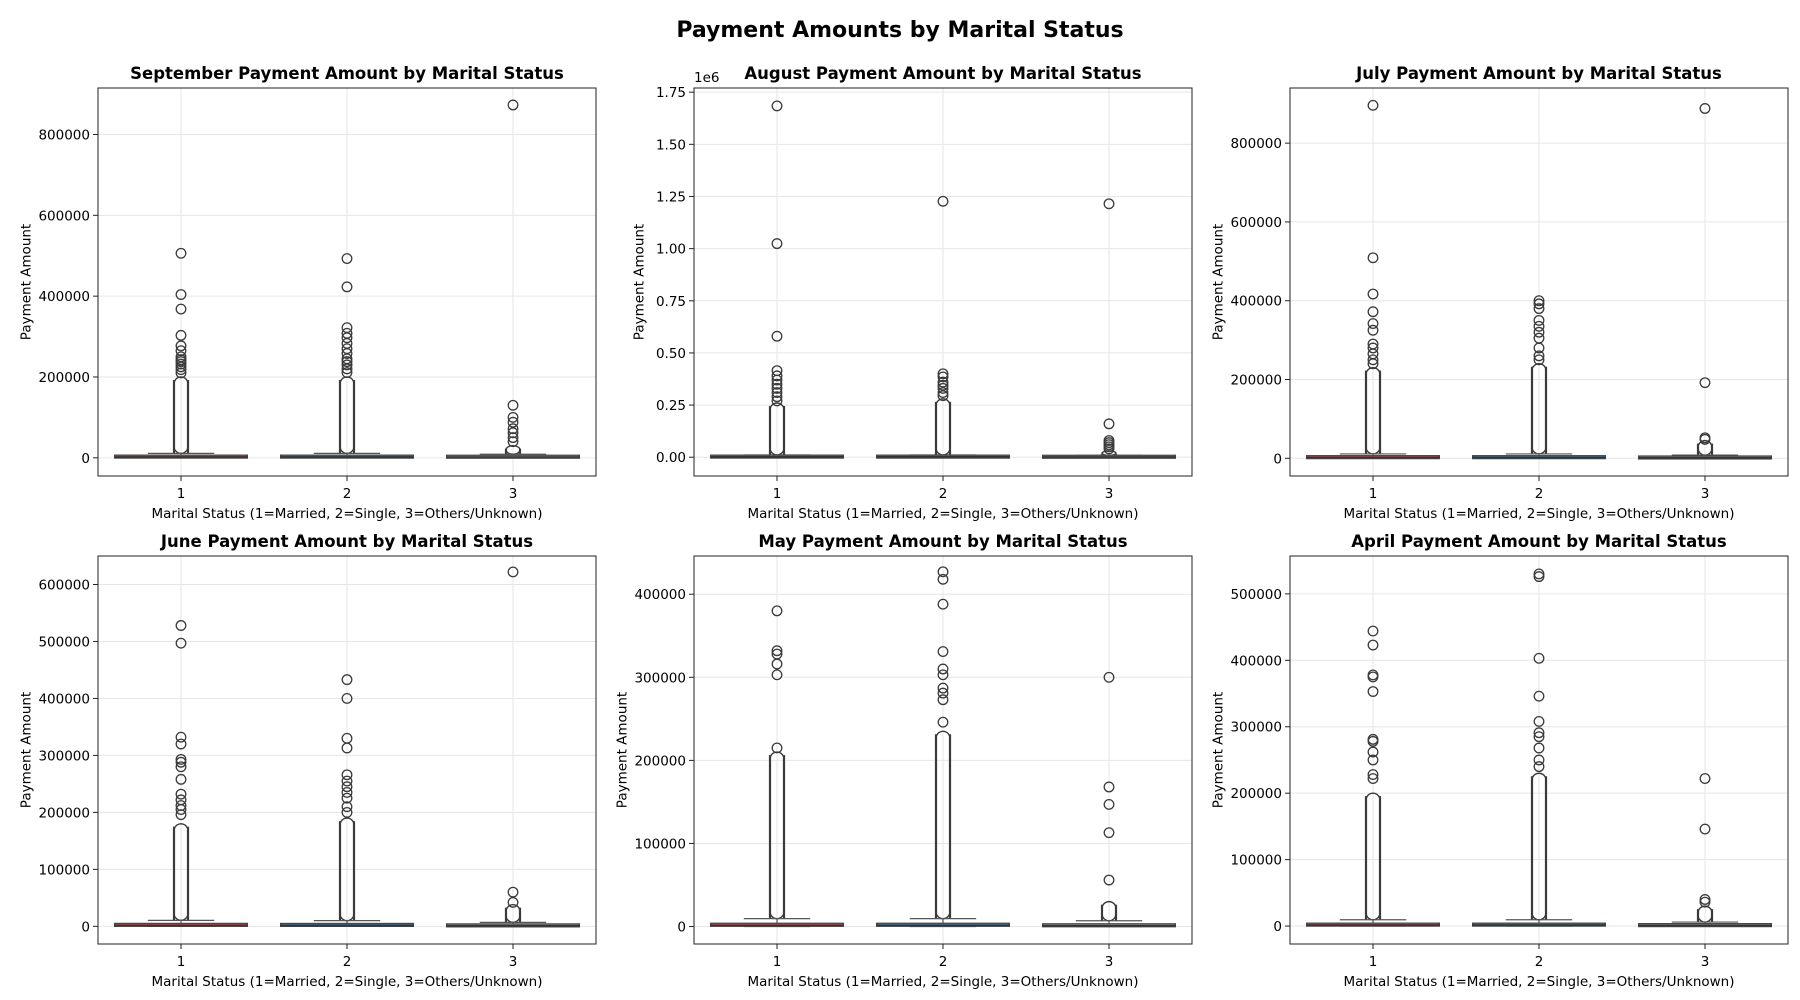  Describe the element at coordinates (671, 250) in the screenshot. I see `ytick-label: 1.00` at that location.